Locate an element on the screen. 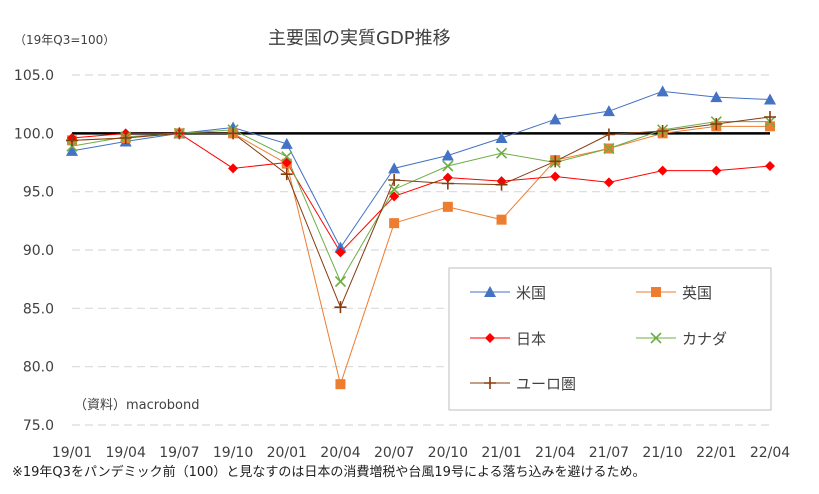 Image resolution: width=819 pixels, height=494 pixels. x-tick-label: 21/04 is located at coordinates (555, 453).